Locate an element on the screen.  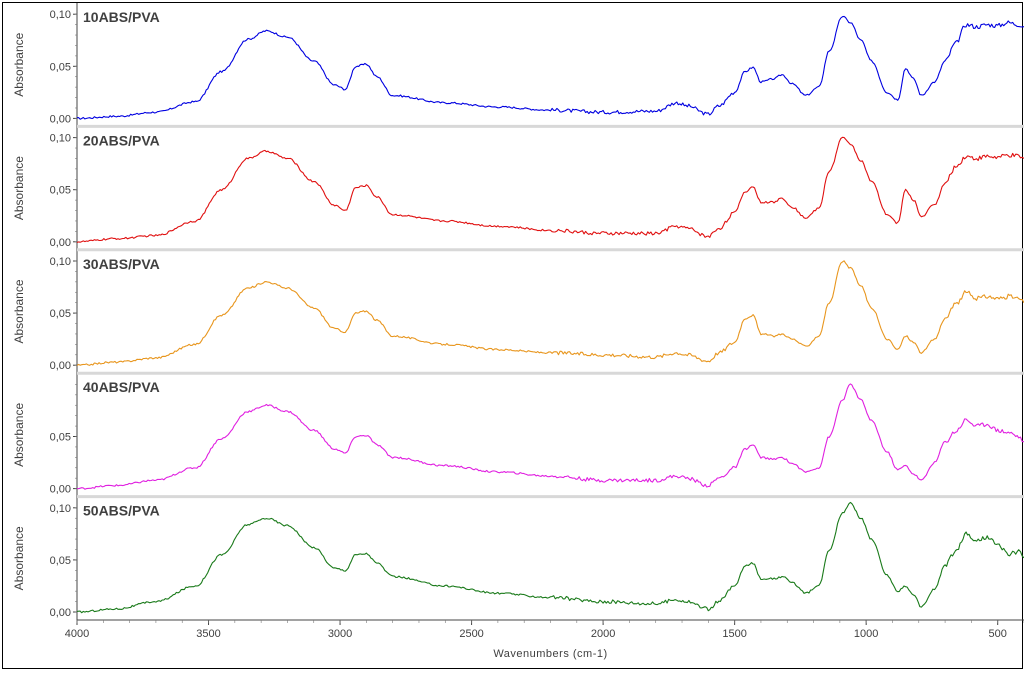
series-label: 10ABS/PVA is located at coordinates (121, 17).